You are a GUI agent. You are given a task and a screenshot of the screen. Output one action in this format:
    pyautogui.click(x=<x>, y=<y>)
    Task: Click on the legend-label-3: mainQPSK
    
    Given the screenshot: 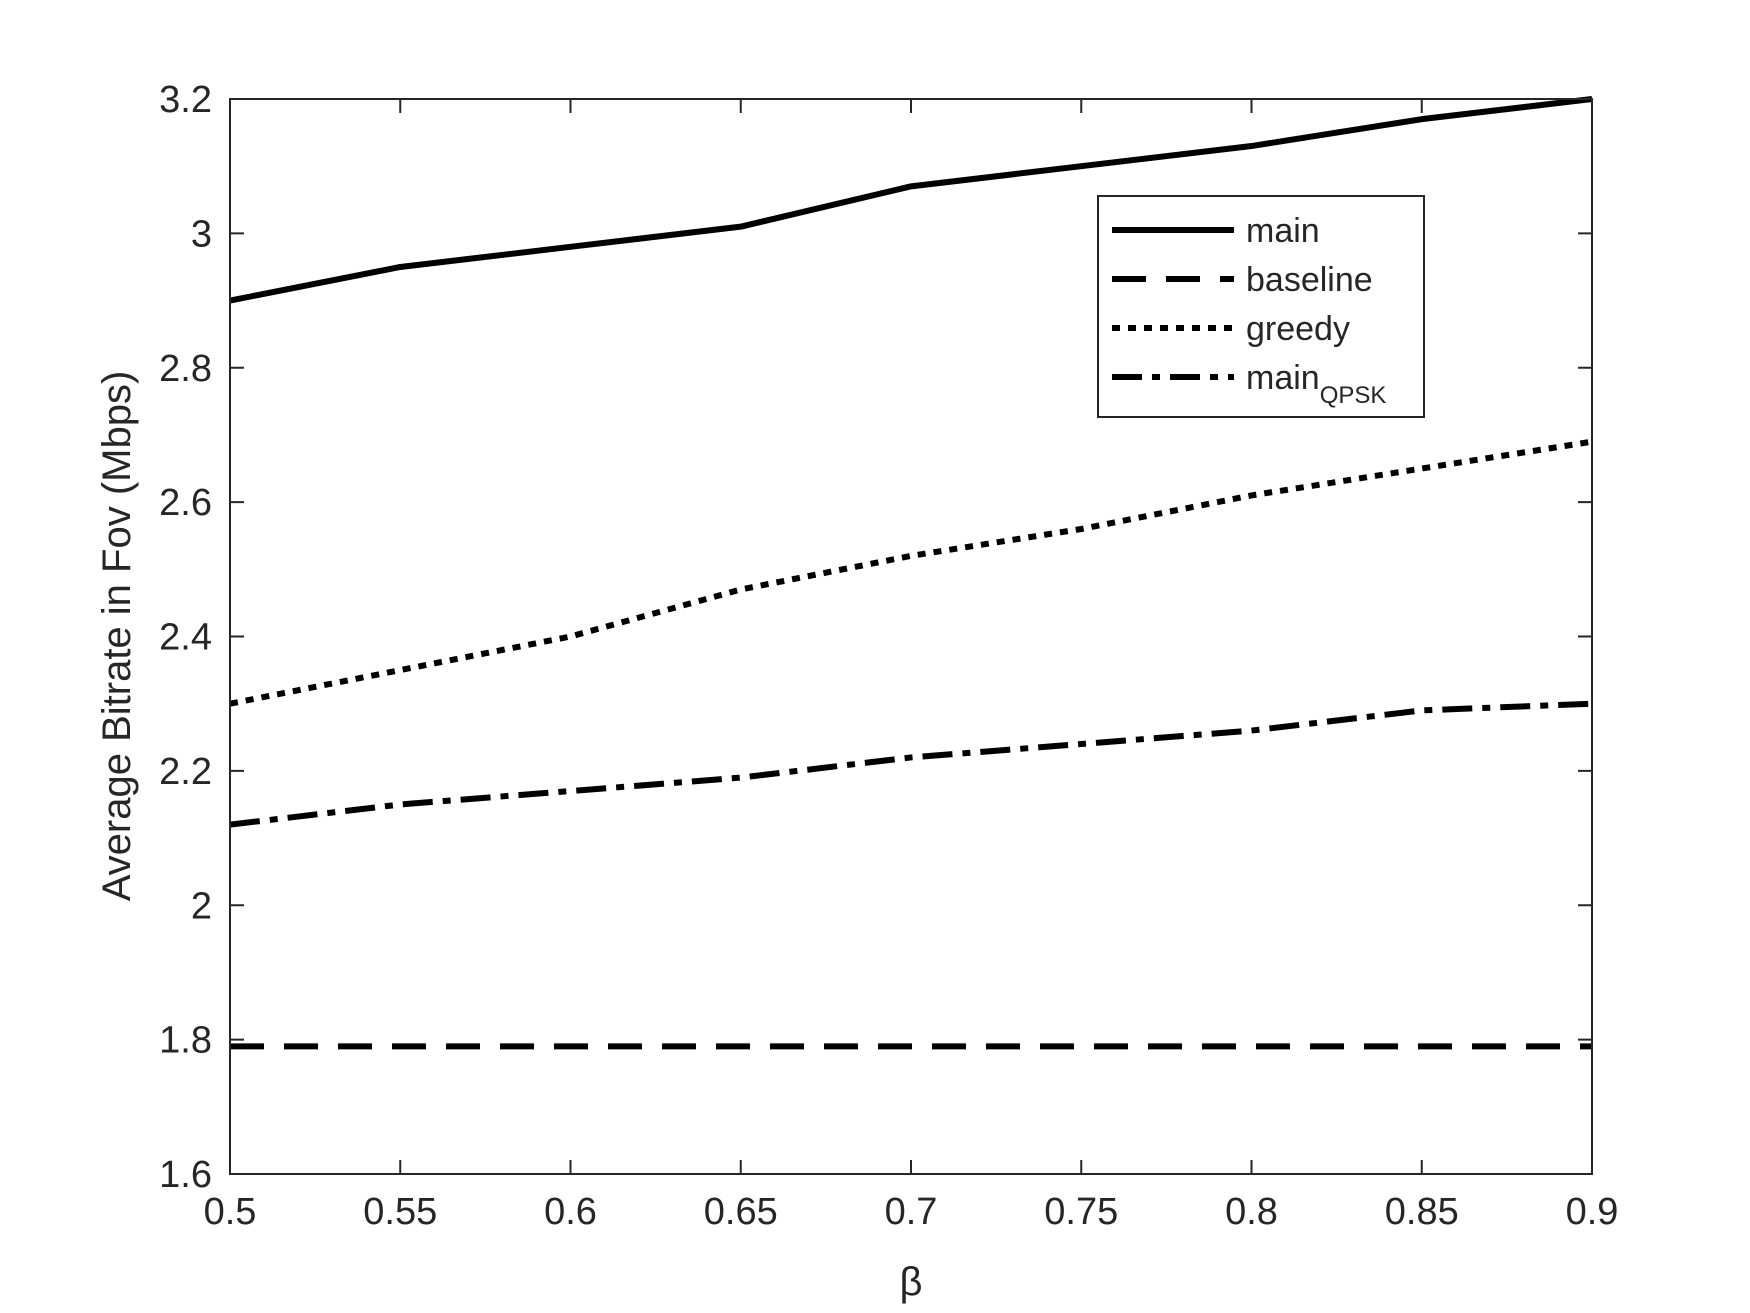 What is the action you would take?
    pyautogui.click(x=1316, y=384)
    